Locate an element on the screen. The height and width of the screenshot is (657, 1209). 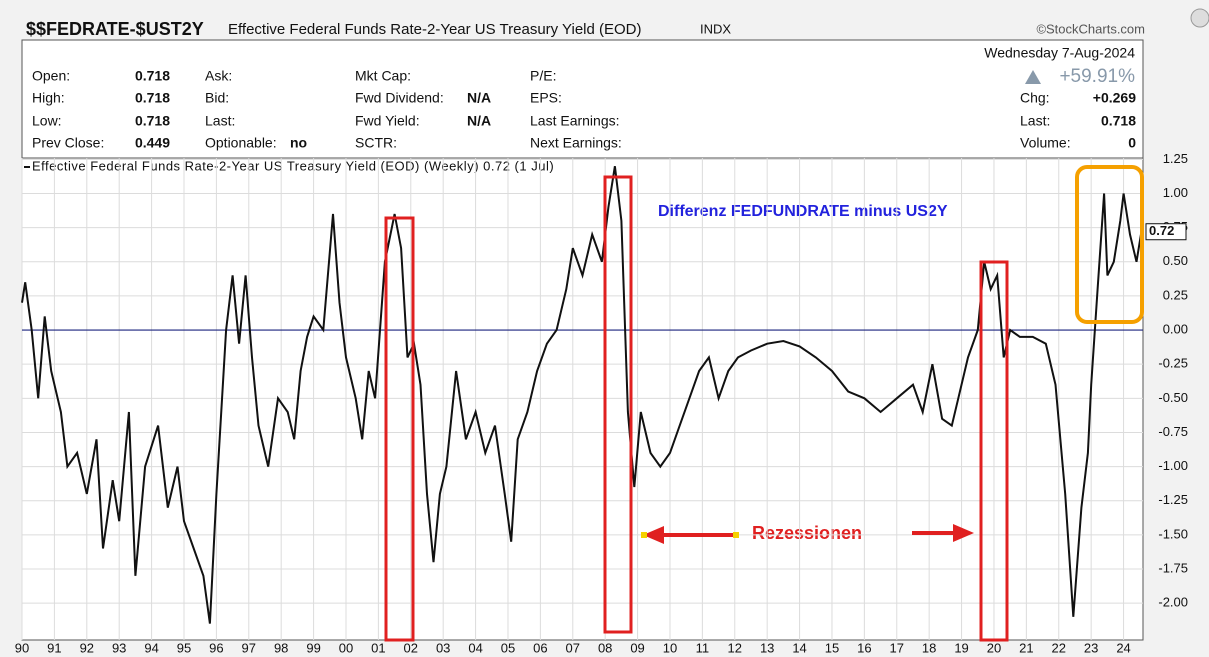
x-tick-label: 24 is located at coordinates (1123, 647).